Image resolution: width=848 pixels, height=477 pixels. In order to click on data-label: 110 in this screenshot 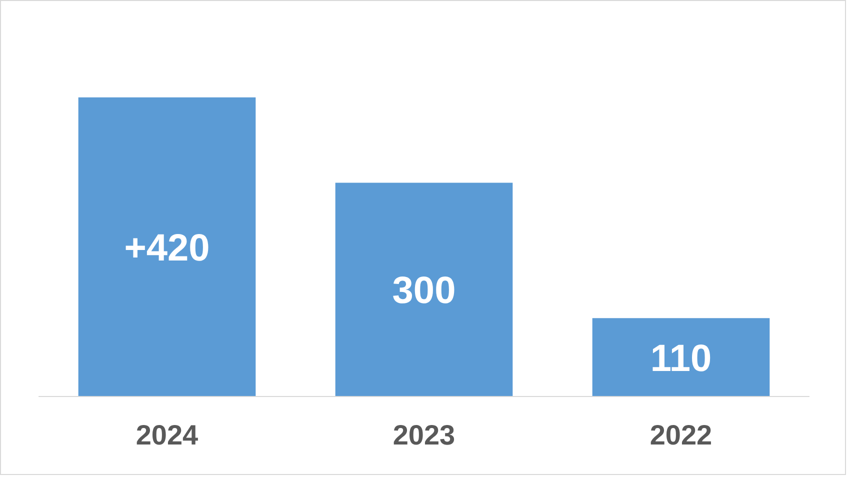, I will do `click(681, 359)`.